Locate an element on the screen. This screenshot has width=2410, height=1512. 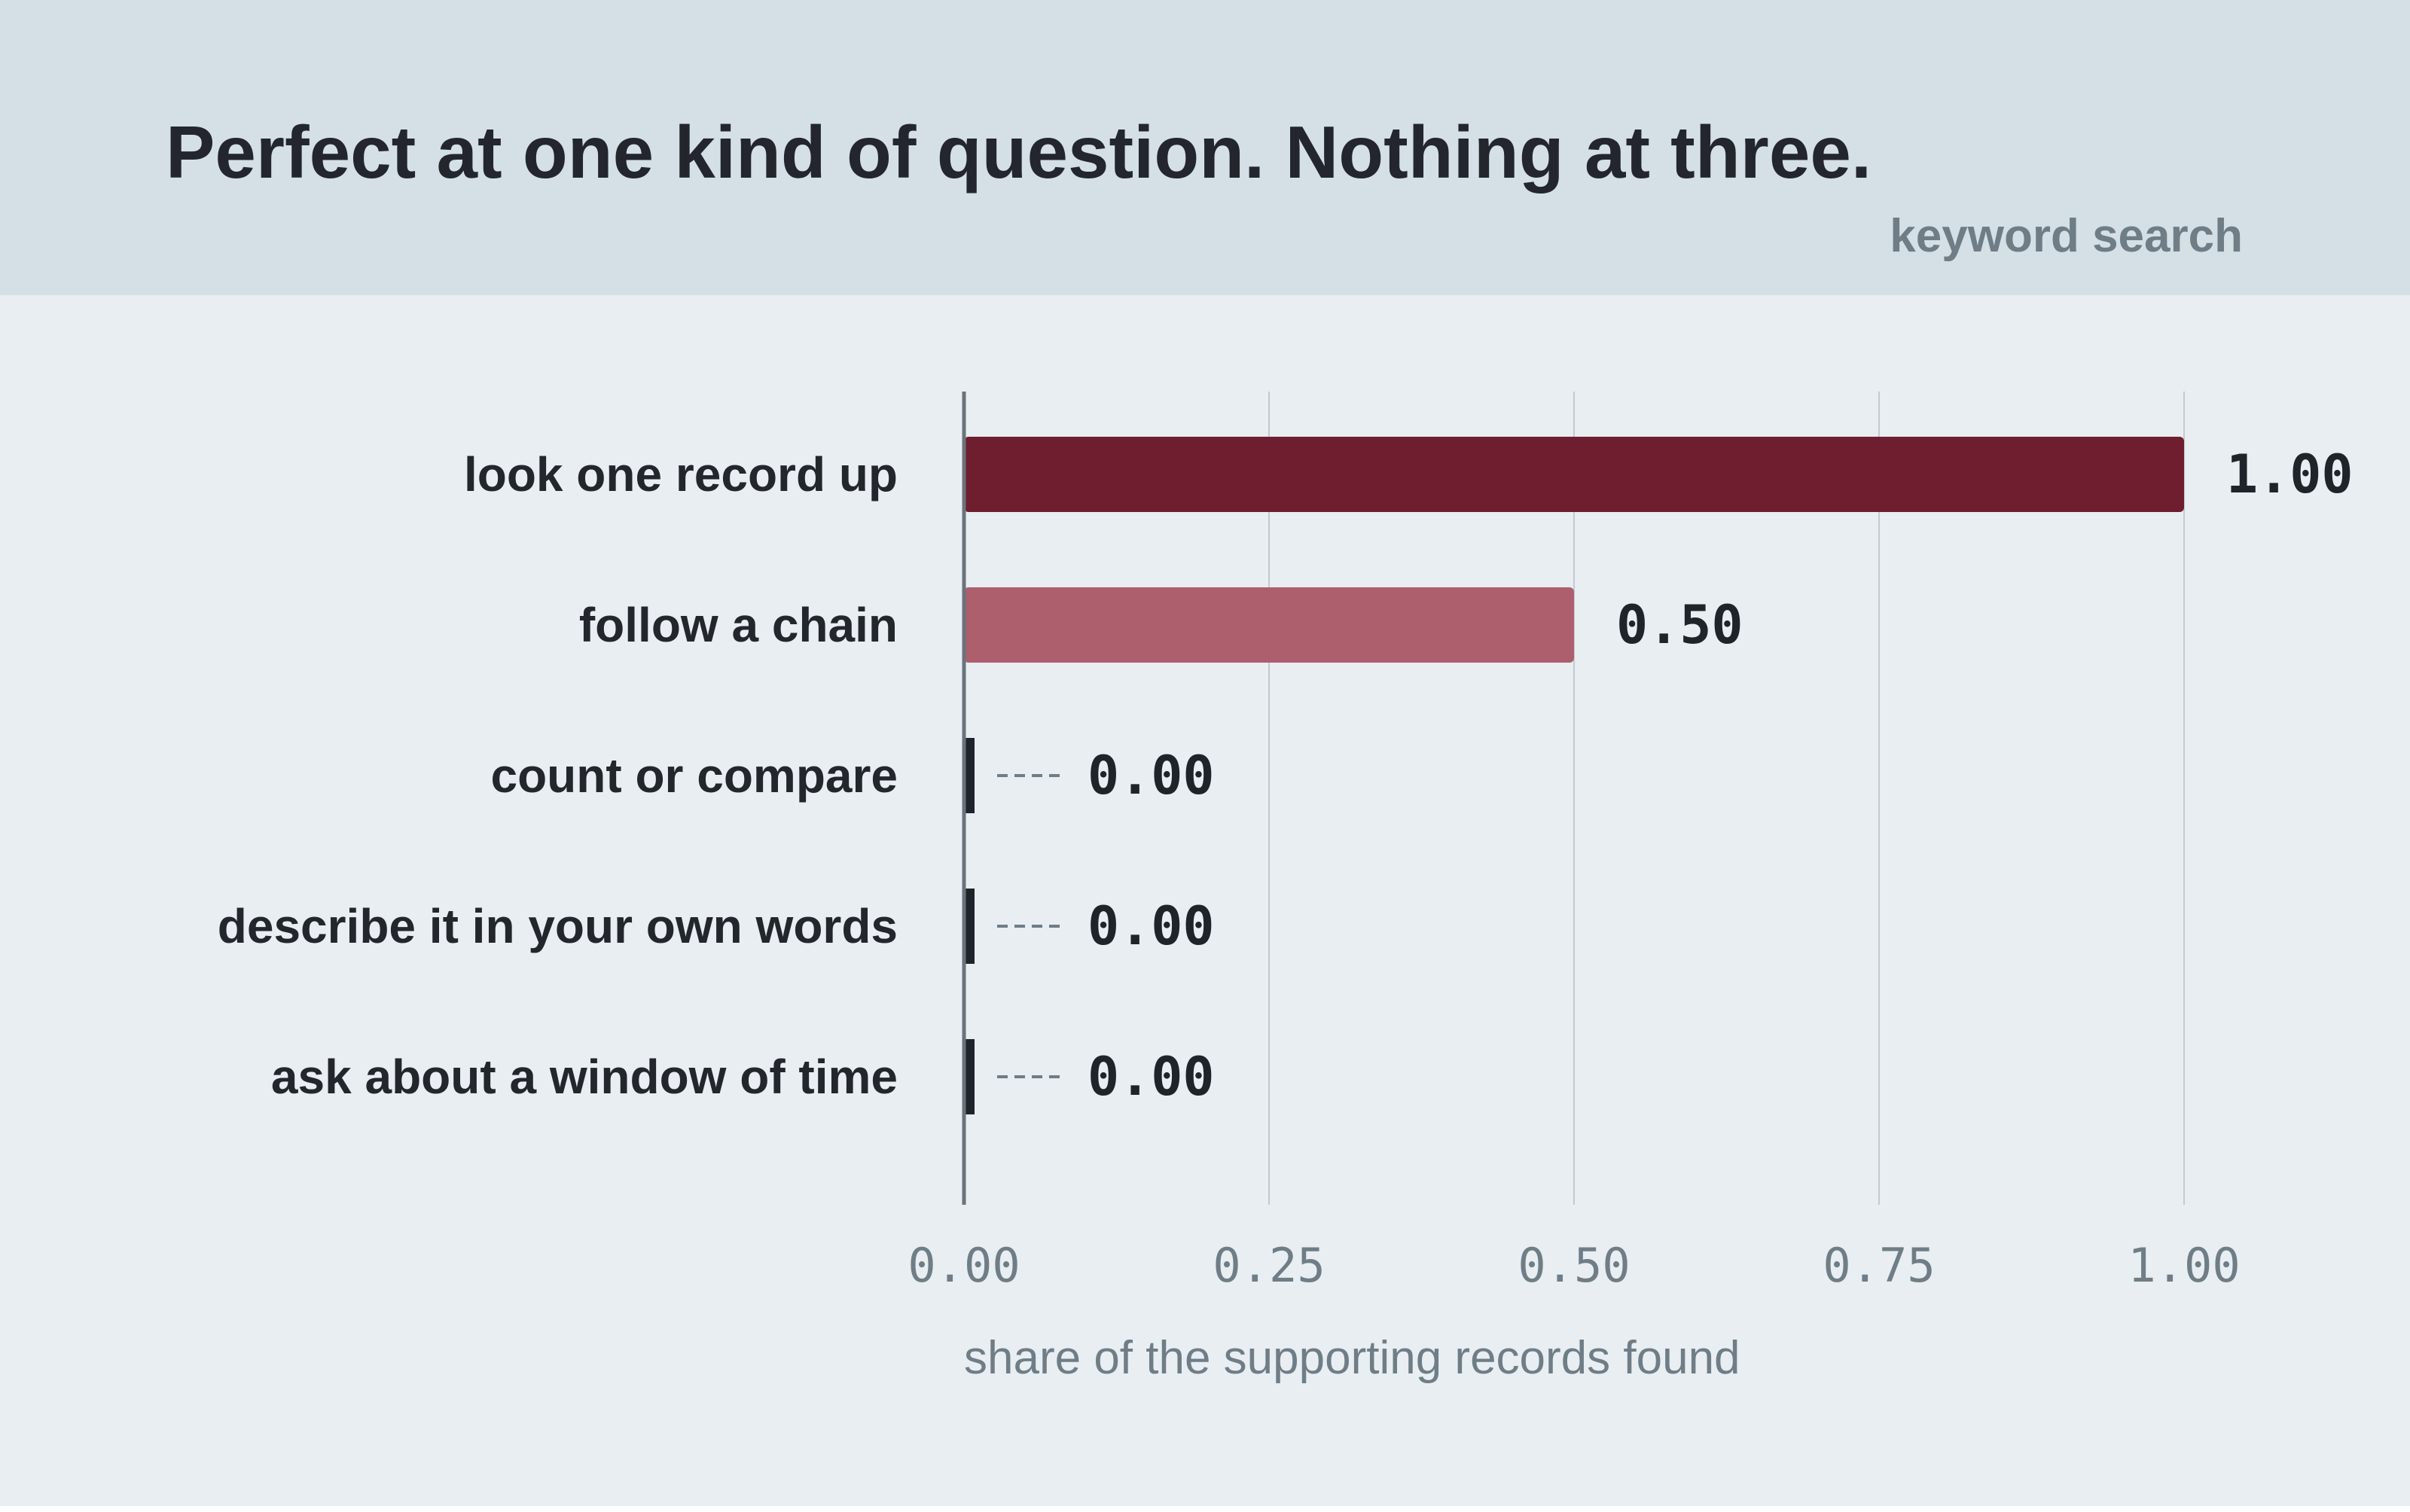
x-tick-label: 0.25 is located at coordinates (1269, 1265).